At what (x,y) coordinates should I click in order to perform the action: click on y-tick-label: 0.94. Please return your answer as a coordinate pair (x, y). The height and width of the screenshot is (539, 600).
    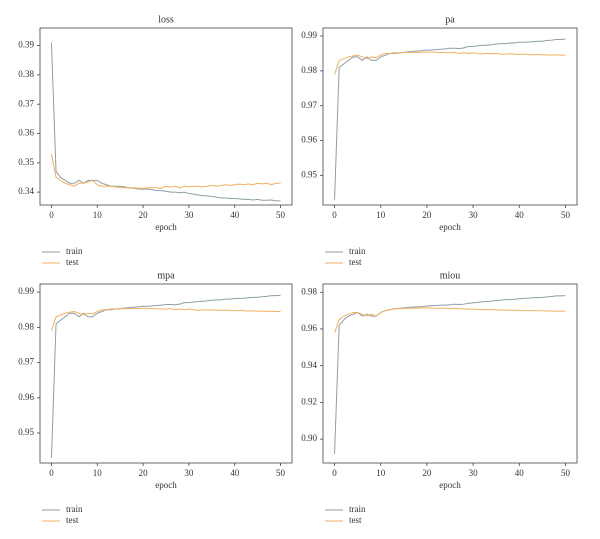
    Looking at the image, I should click on (309, 365).